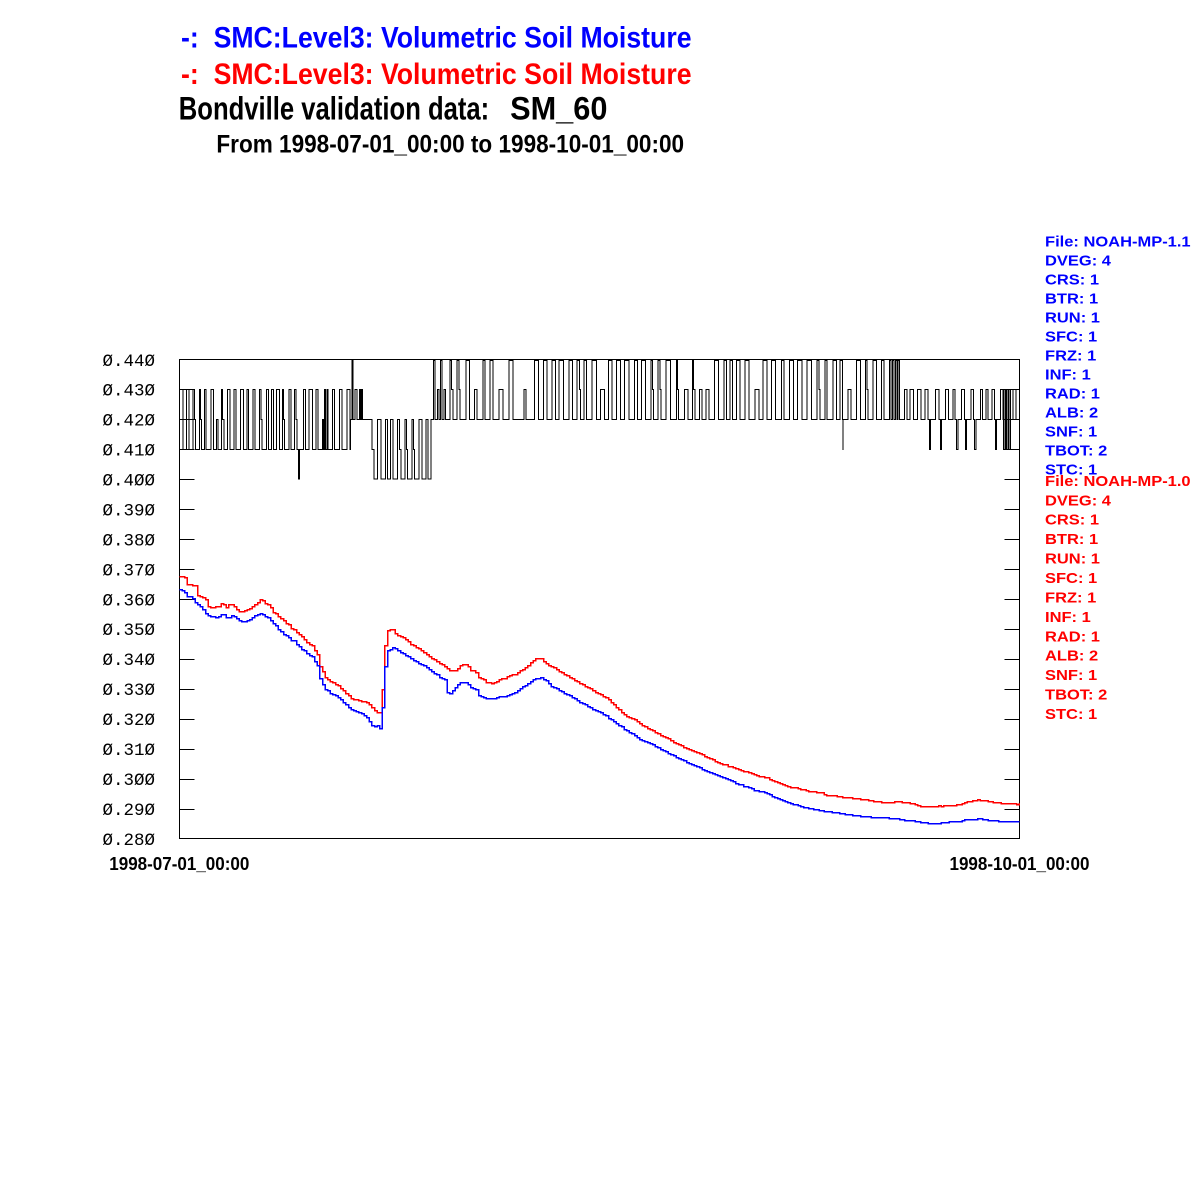  What do you see at coordinates (128, 781) in the screenshot?
I see `svg-text: Ø.3ØØ` at bounding box center [128, 781].